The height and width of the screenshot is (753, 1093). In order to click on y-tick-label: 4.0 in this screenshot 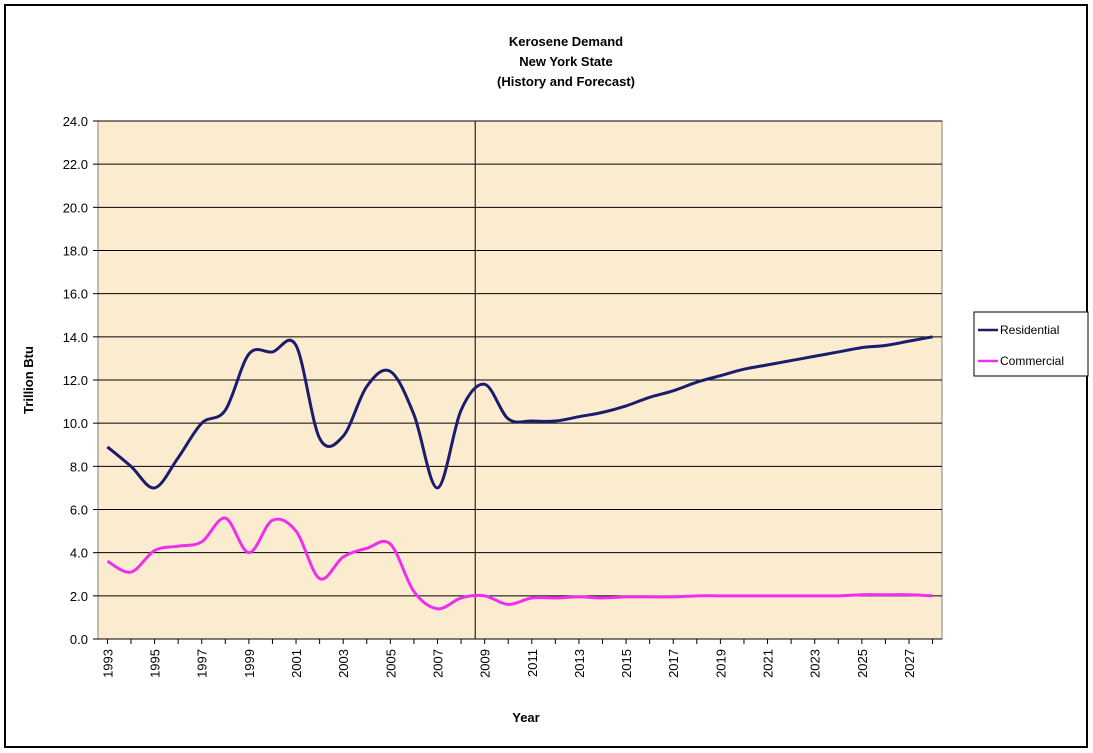, I will do `click(79, 553)`.